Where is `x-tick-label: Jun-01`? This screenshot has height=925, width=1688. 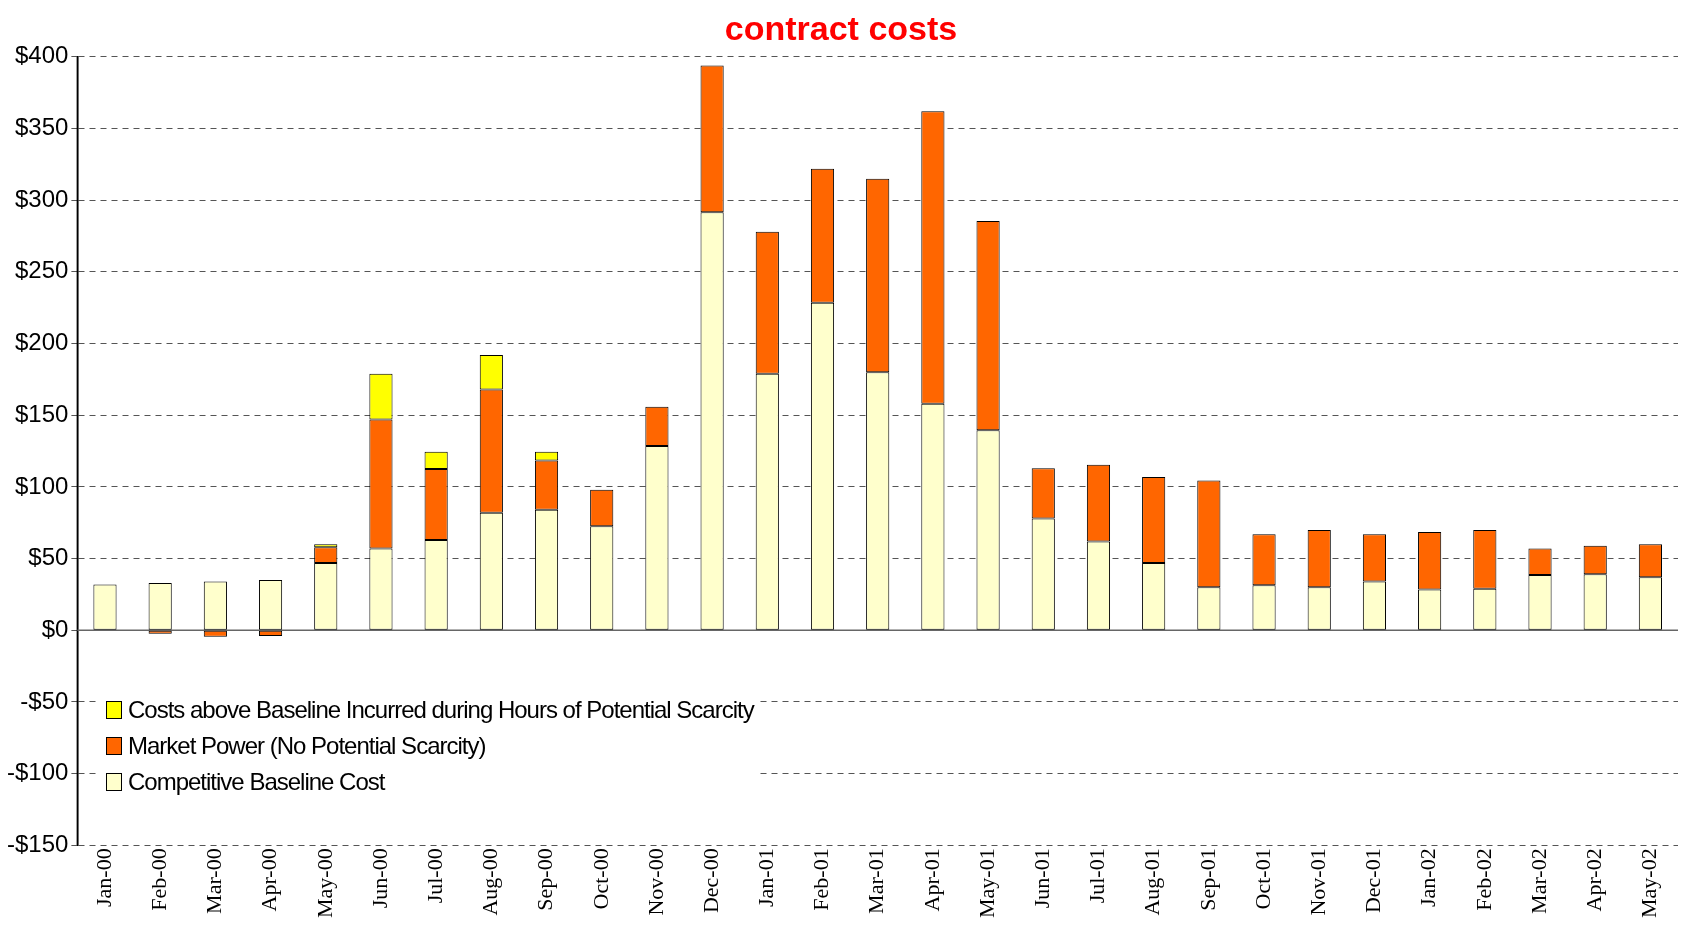
x-tick-label: Jun-01 is located at coordinates (1042, 878).